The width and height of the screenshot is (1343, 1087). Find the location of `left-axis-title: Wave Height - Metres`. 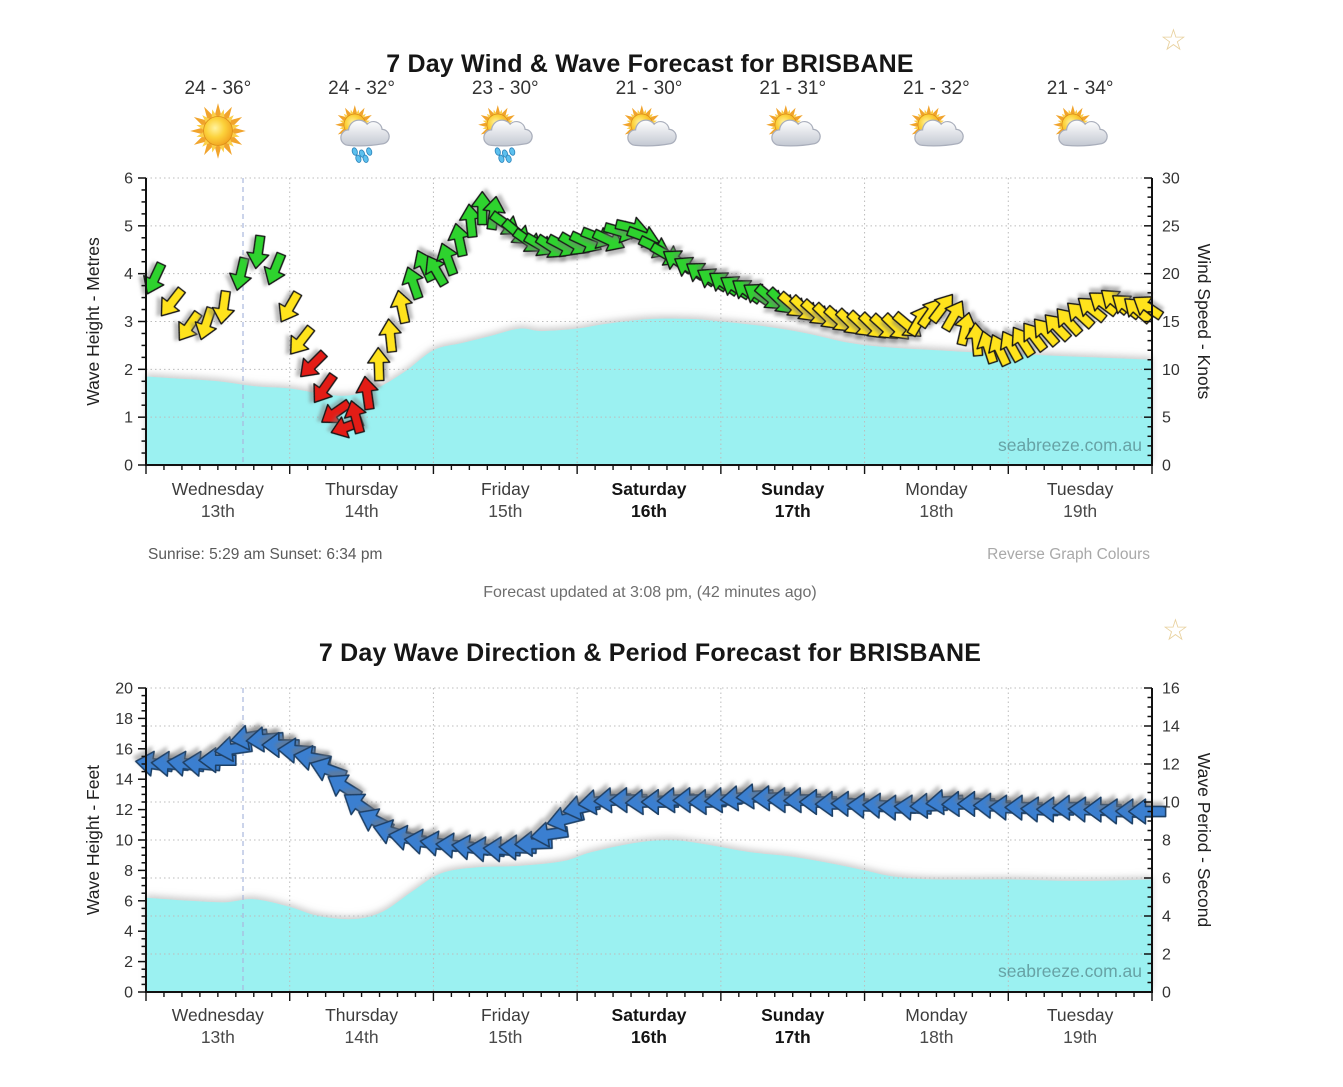

left-axis-title: Wave Height - Metres is located at coordinates (93, 321).